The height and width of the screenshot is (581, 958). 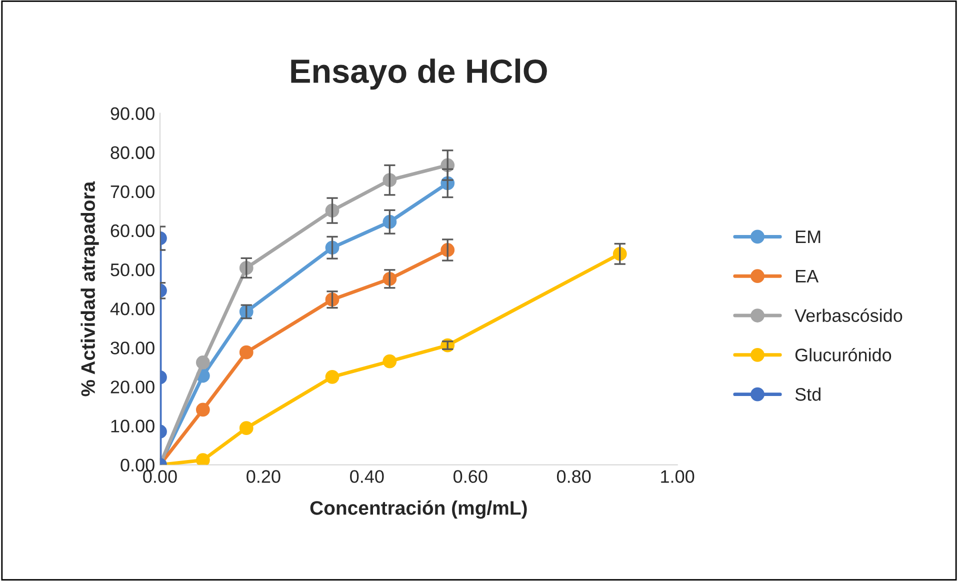 What do you see at coordinates (808, 237) in the screenshot?
I see `legend-label: EM` at bounding box center [808, 237].